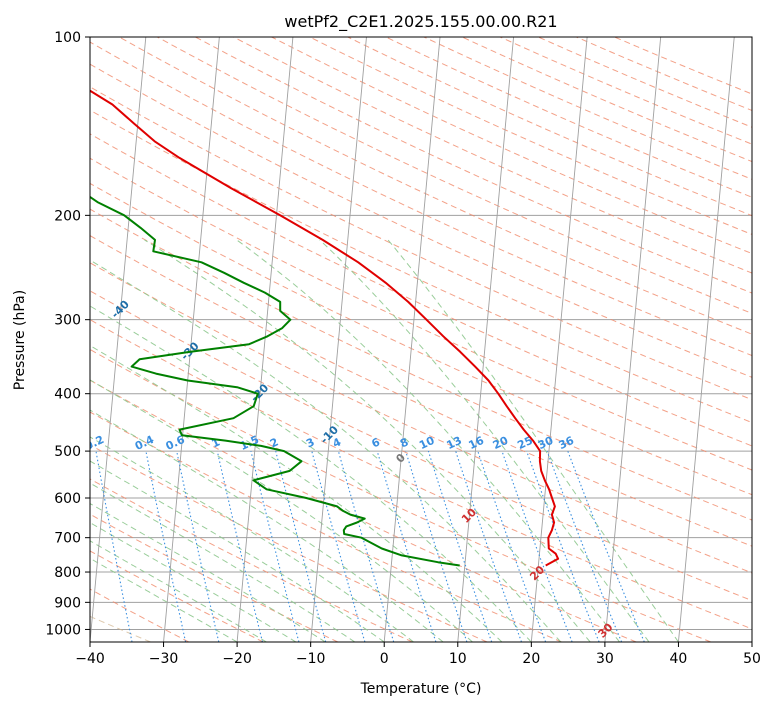 Image resolution: width=775 pixels, height=708 pixels. What do you see at coordinates (311, 659) in the screenshot?
I see `x-tick-label: −10` at bounding box center [311, 659].